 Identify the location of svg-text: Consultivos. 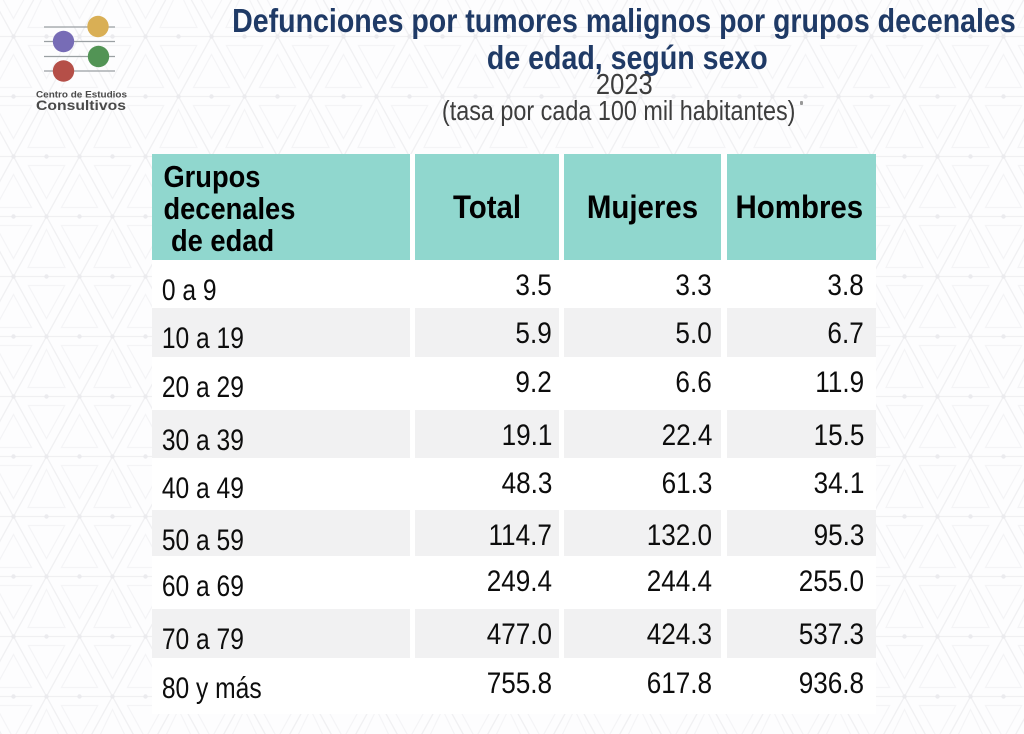
(81, 105).